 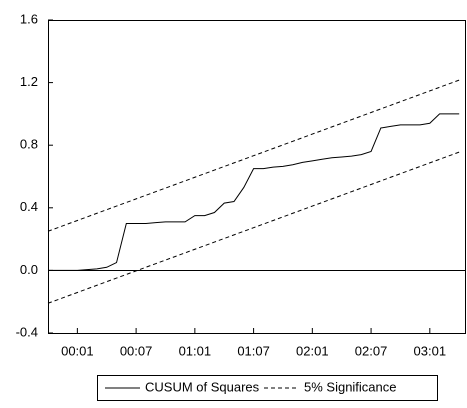 What do you see at coordinates (29, 144) in the screenshot?
I see `y-tick-label: 0.8` at bounding box center [29, 144].